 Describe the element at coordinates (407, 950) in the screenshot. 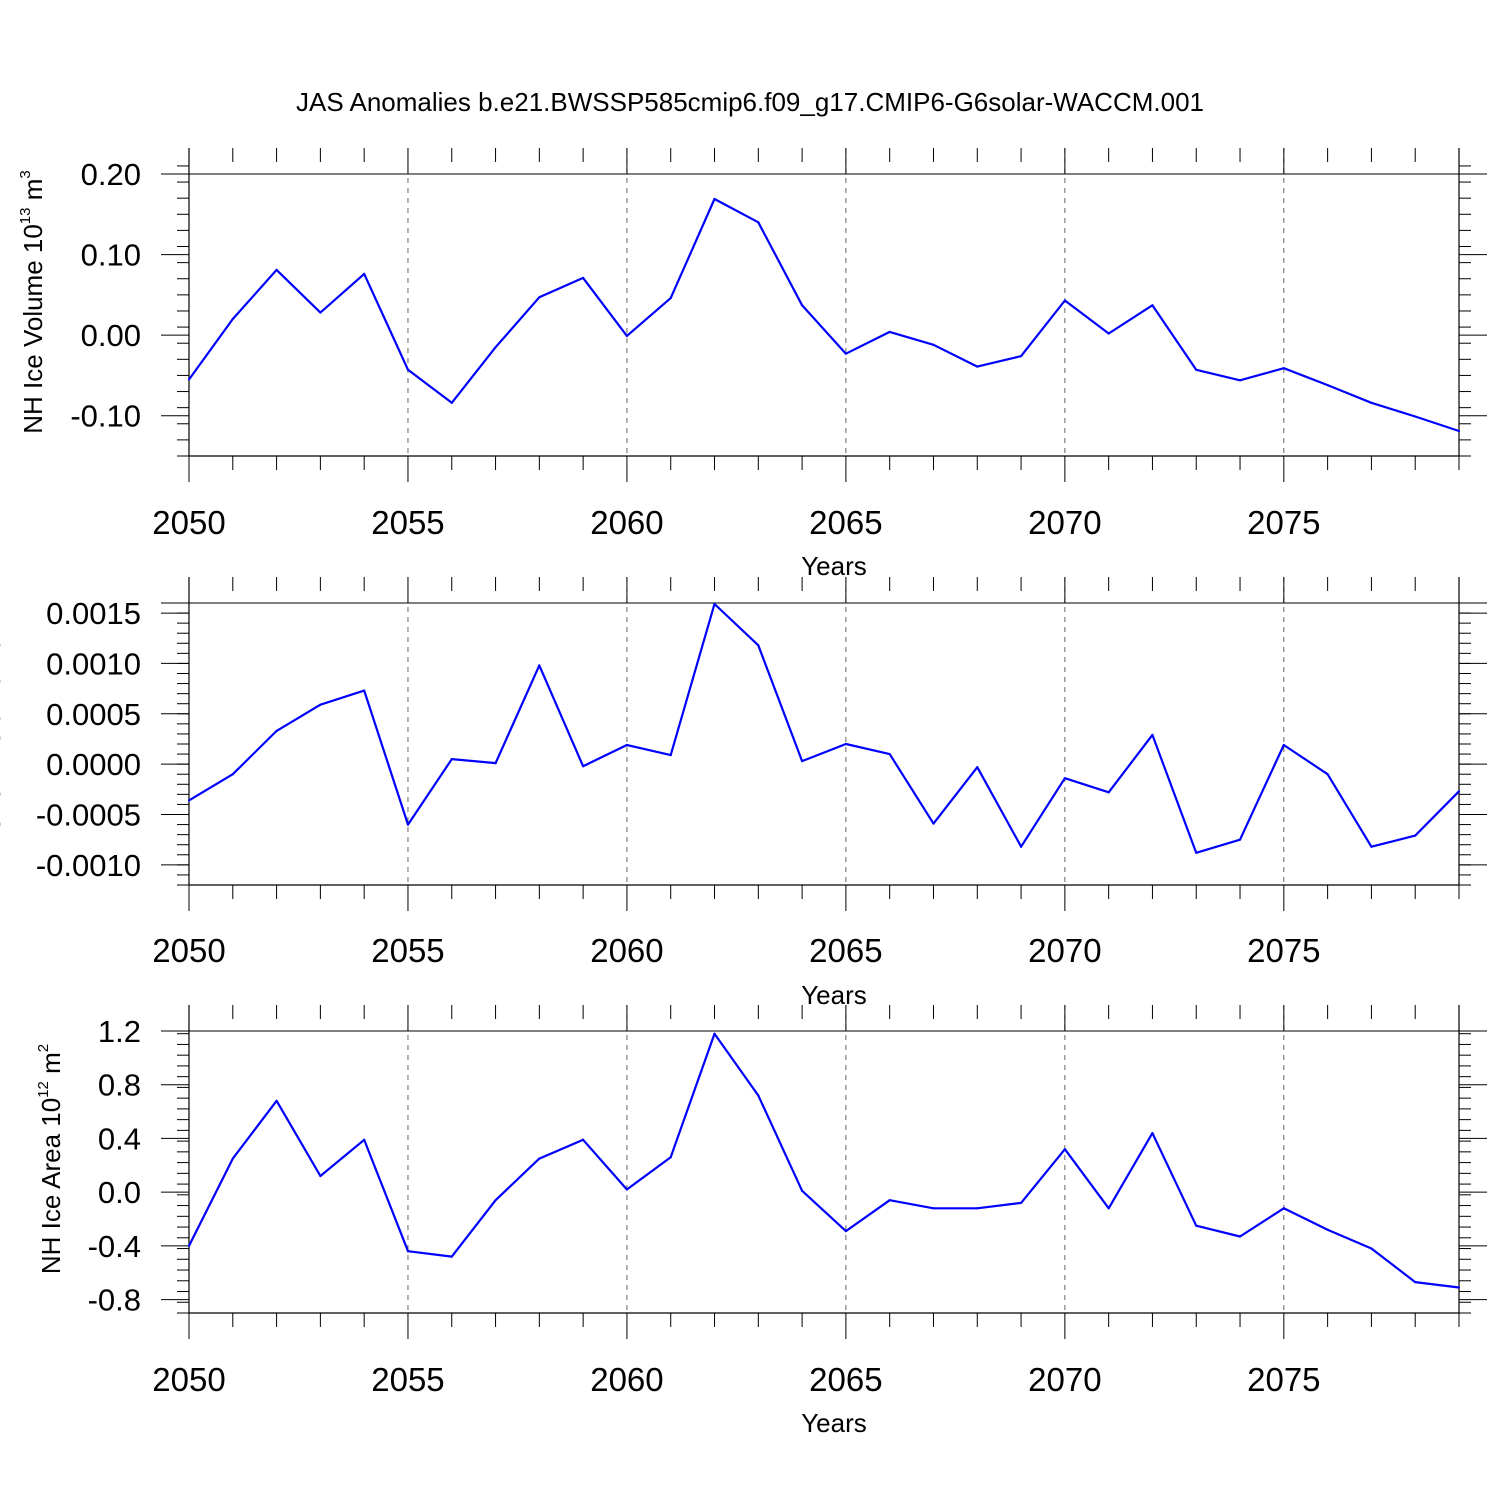

I see `x-tick-label: 2055` at that location.